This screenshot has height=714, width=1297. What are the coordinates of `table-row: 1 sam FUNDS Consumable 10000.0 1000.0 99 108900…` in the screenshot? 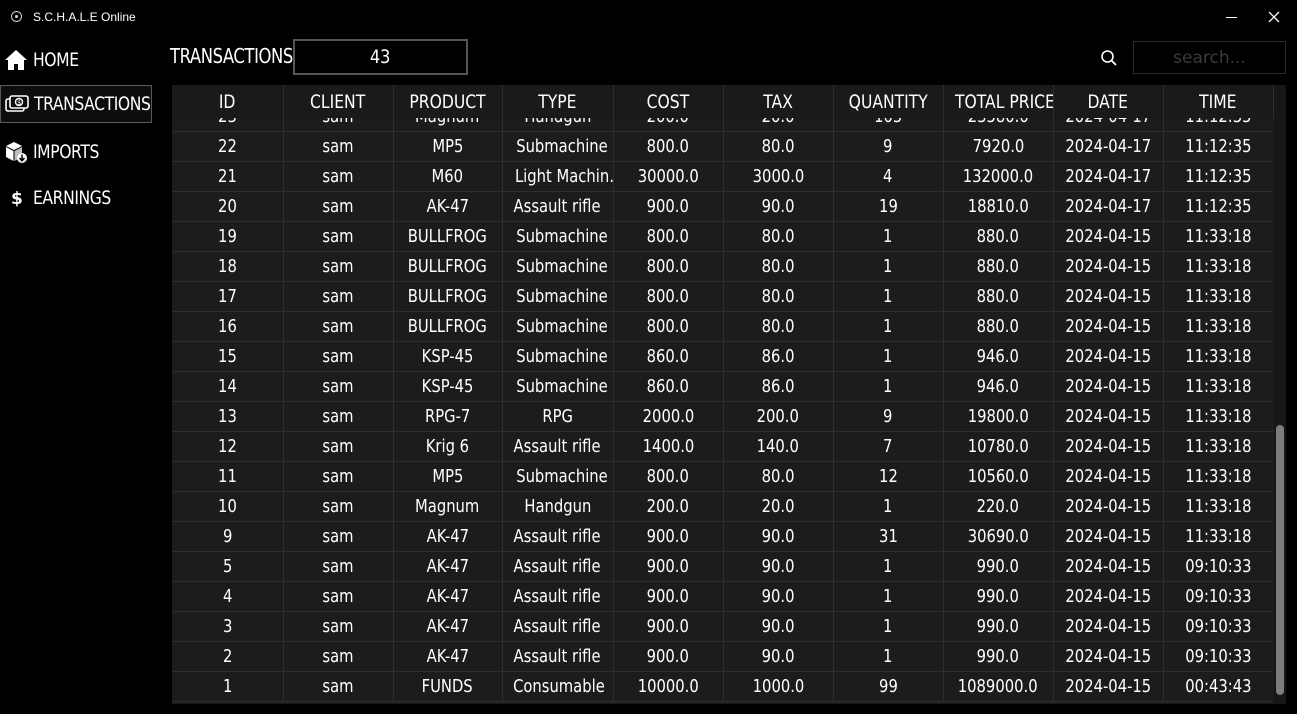 It's located at (722, 686).